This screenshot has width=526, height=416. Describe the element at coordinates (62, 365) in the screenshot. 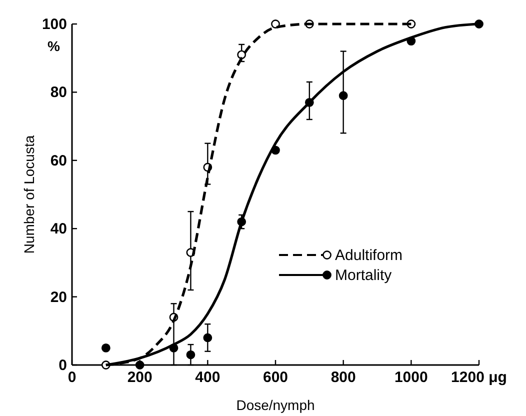

I see `y-tick-label: 0` at that location.